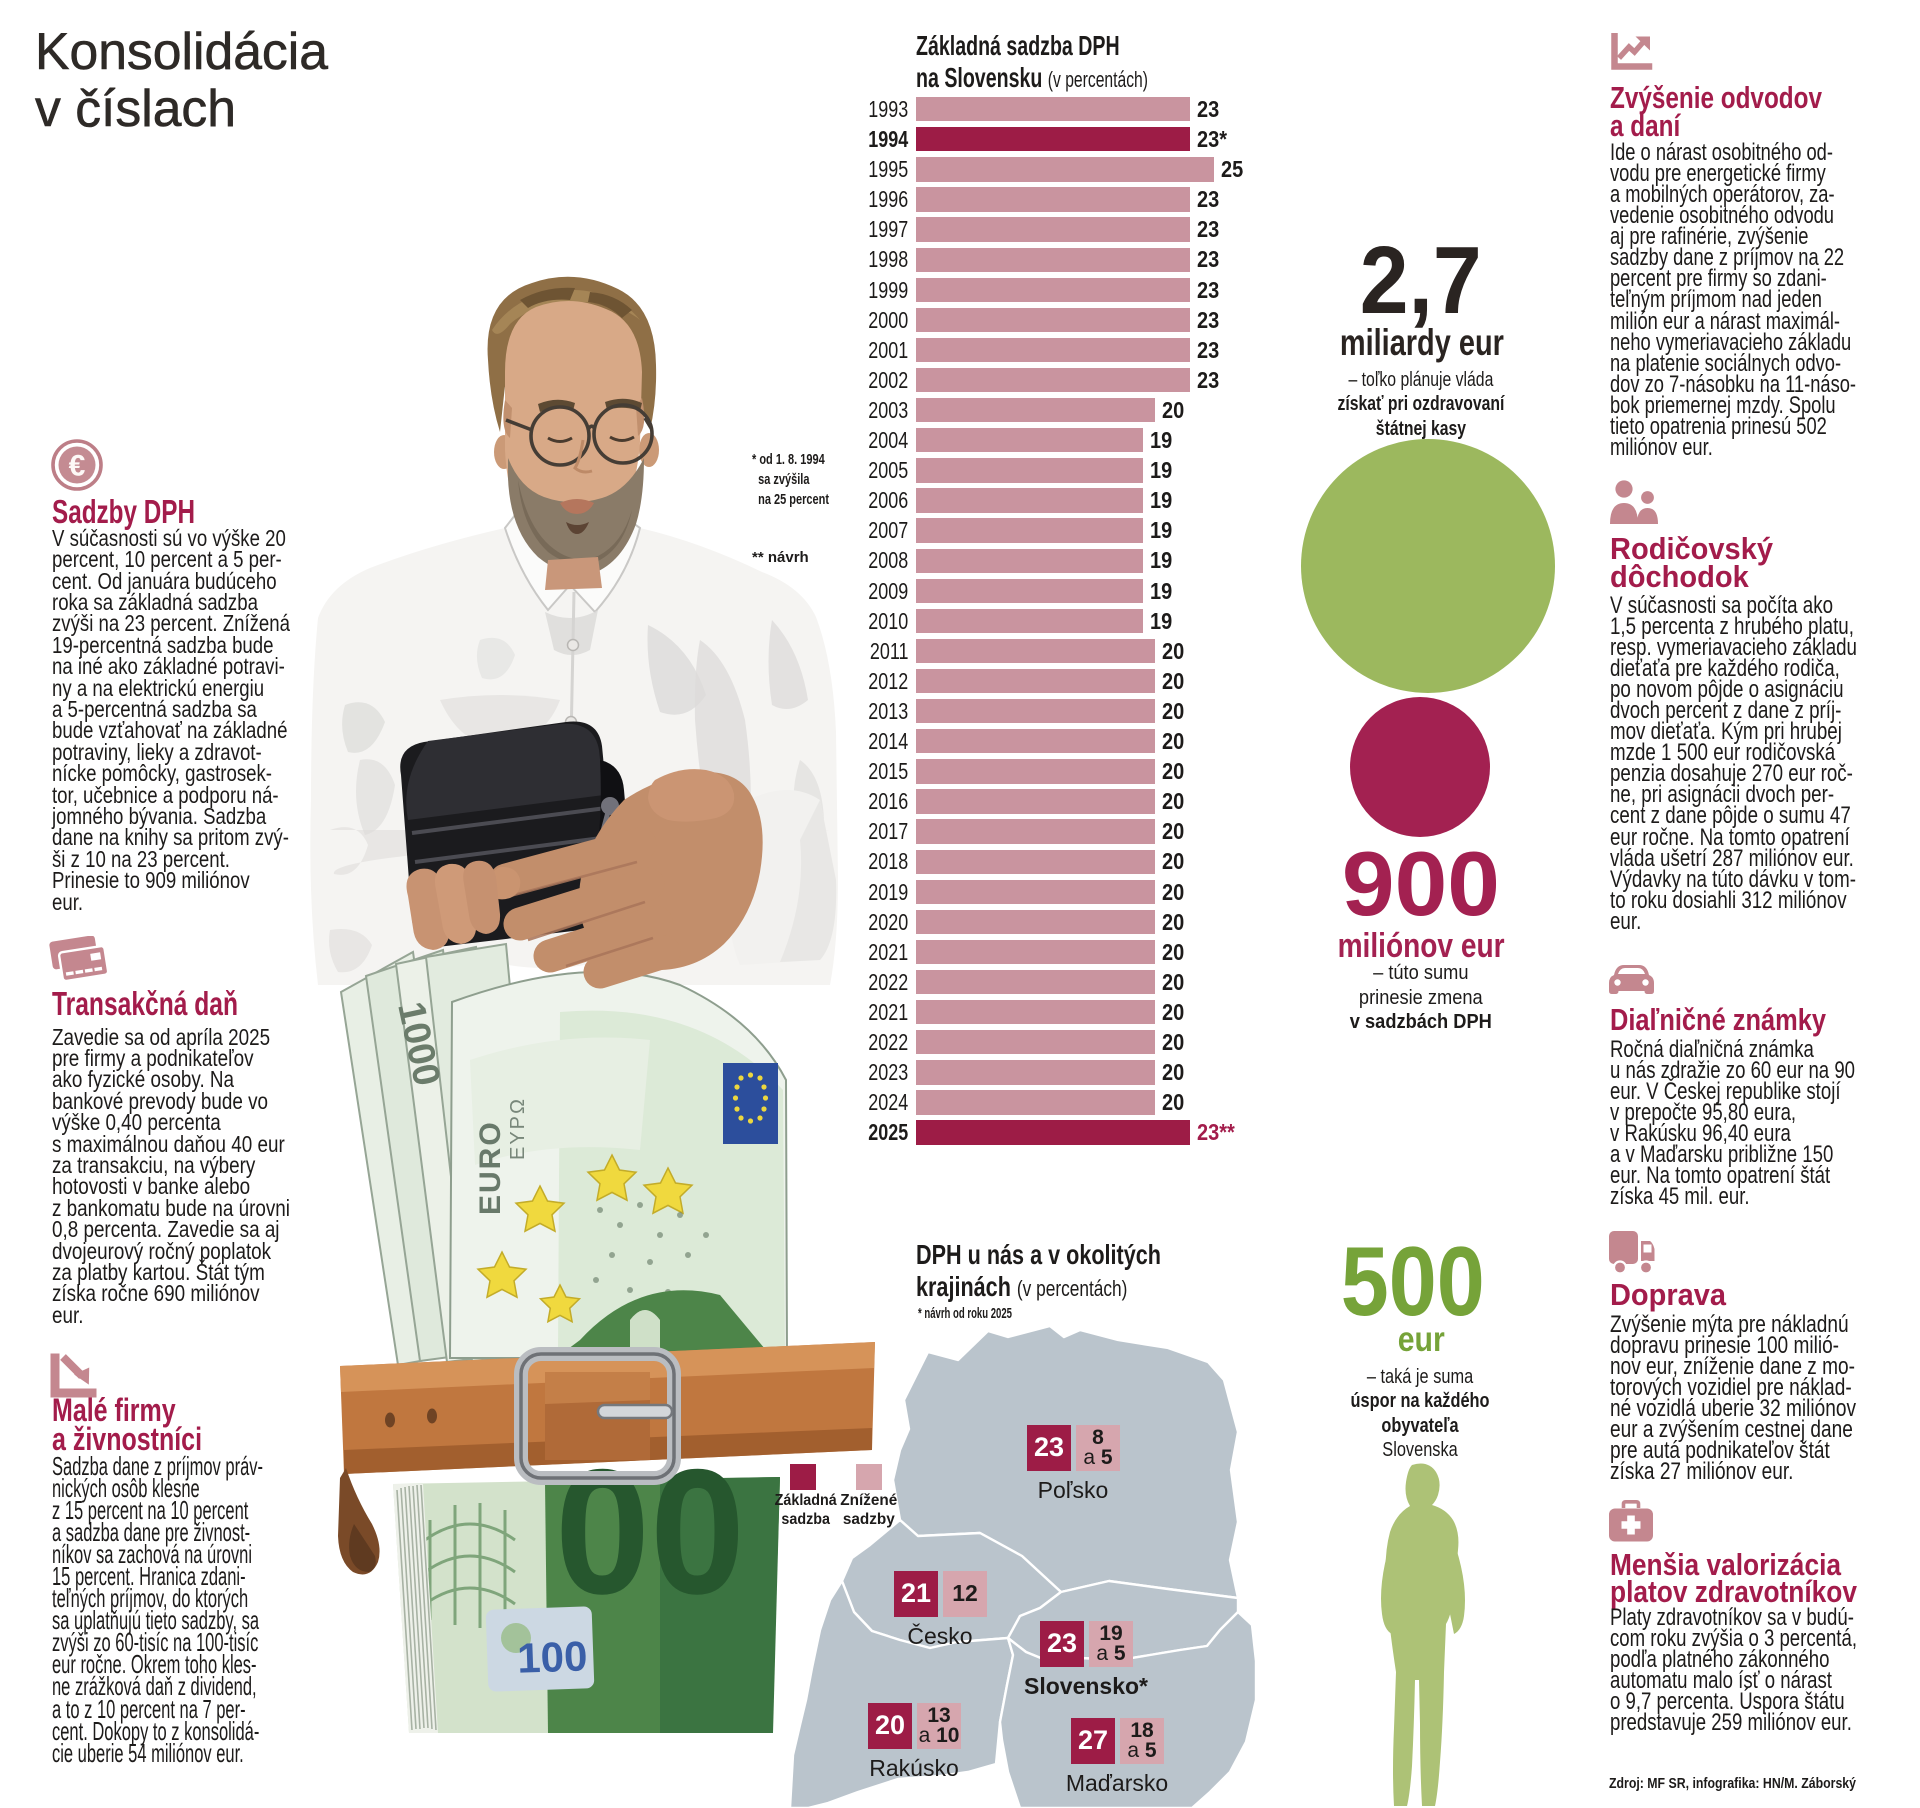  I want to click on svg-text: EYPΩ, so click(518, 1128).